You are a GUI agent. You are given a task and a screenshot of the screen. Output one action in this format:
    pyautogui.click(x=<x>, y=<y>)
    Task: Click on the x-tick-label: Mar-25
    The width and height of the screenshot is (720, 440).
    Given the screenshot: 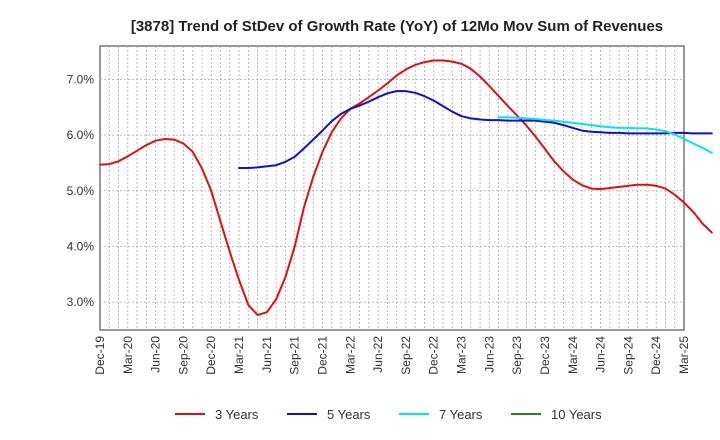 What is the action you would take?
    pyautogui.click(x=684, y=355)
    